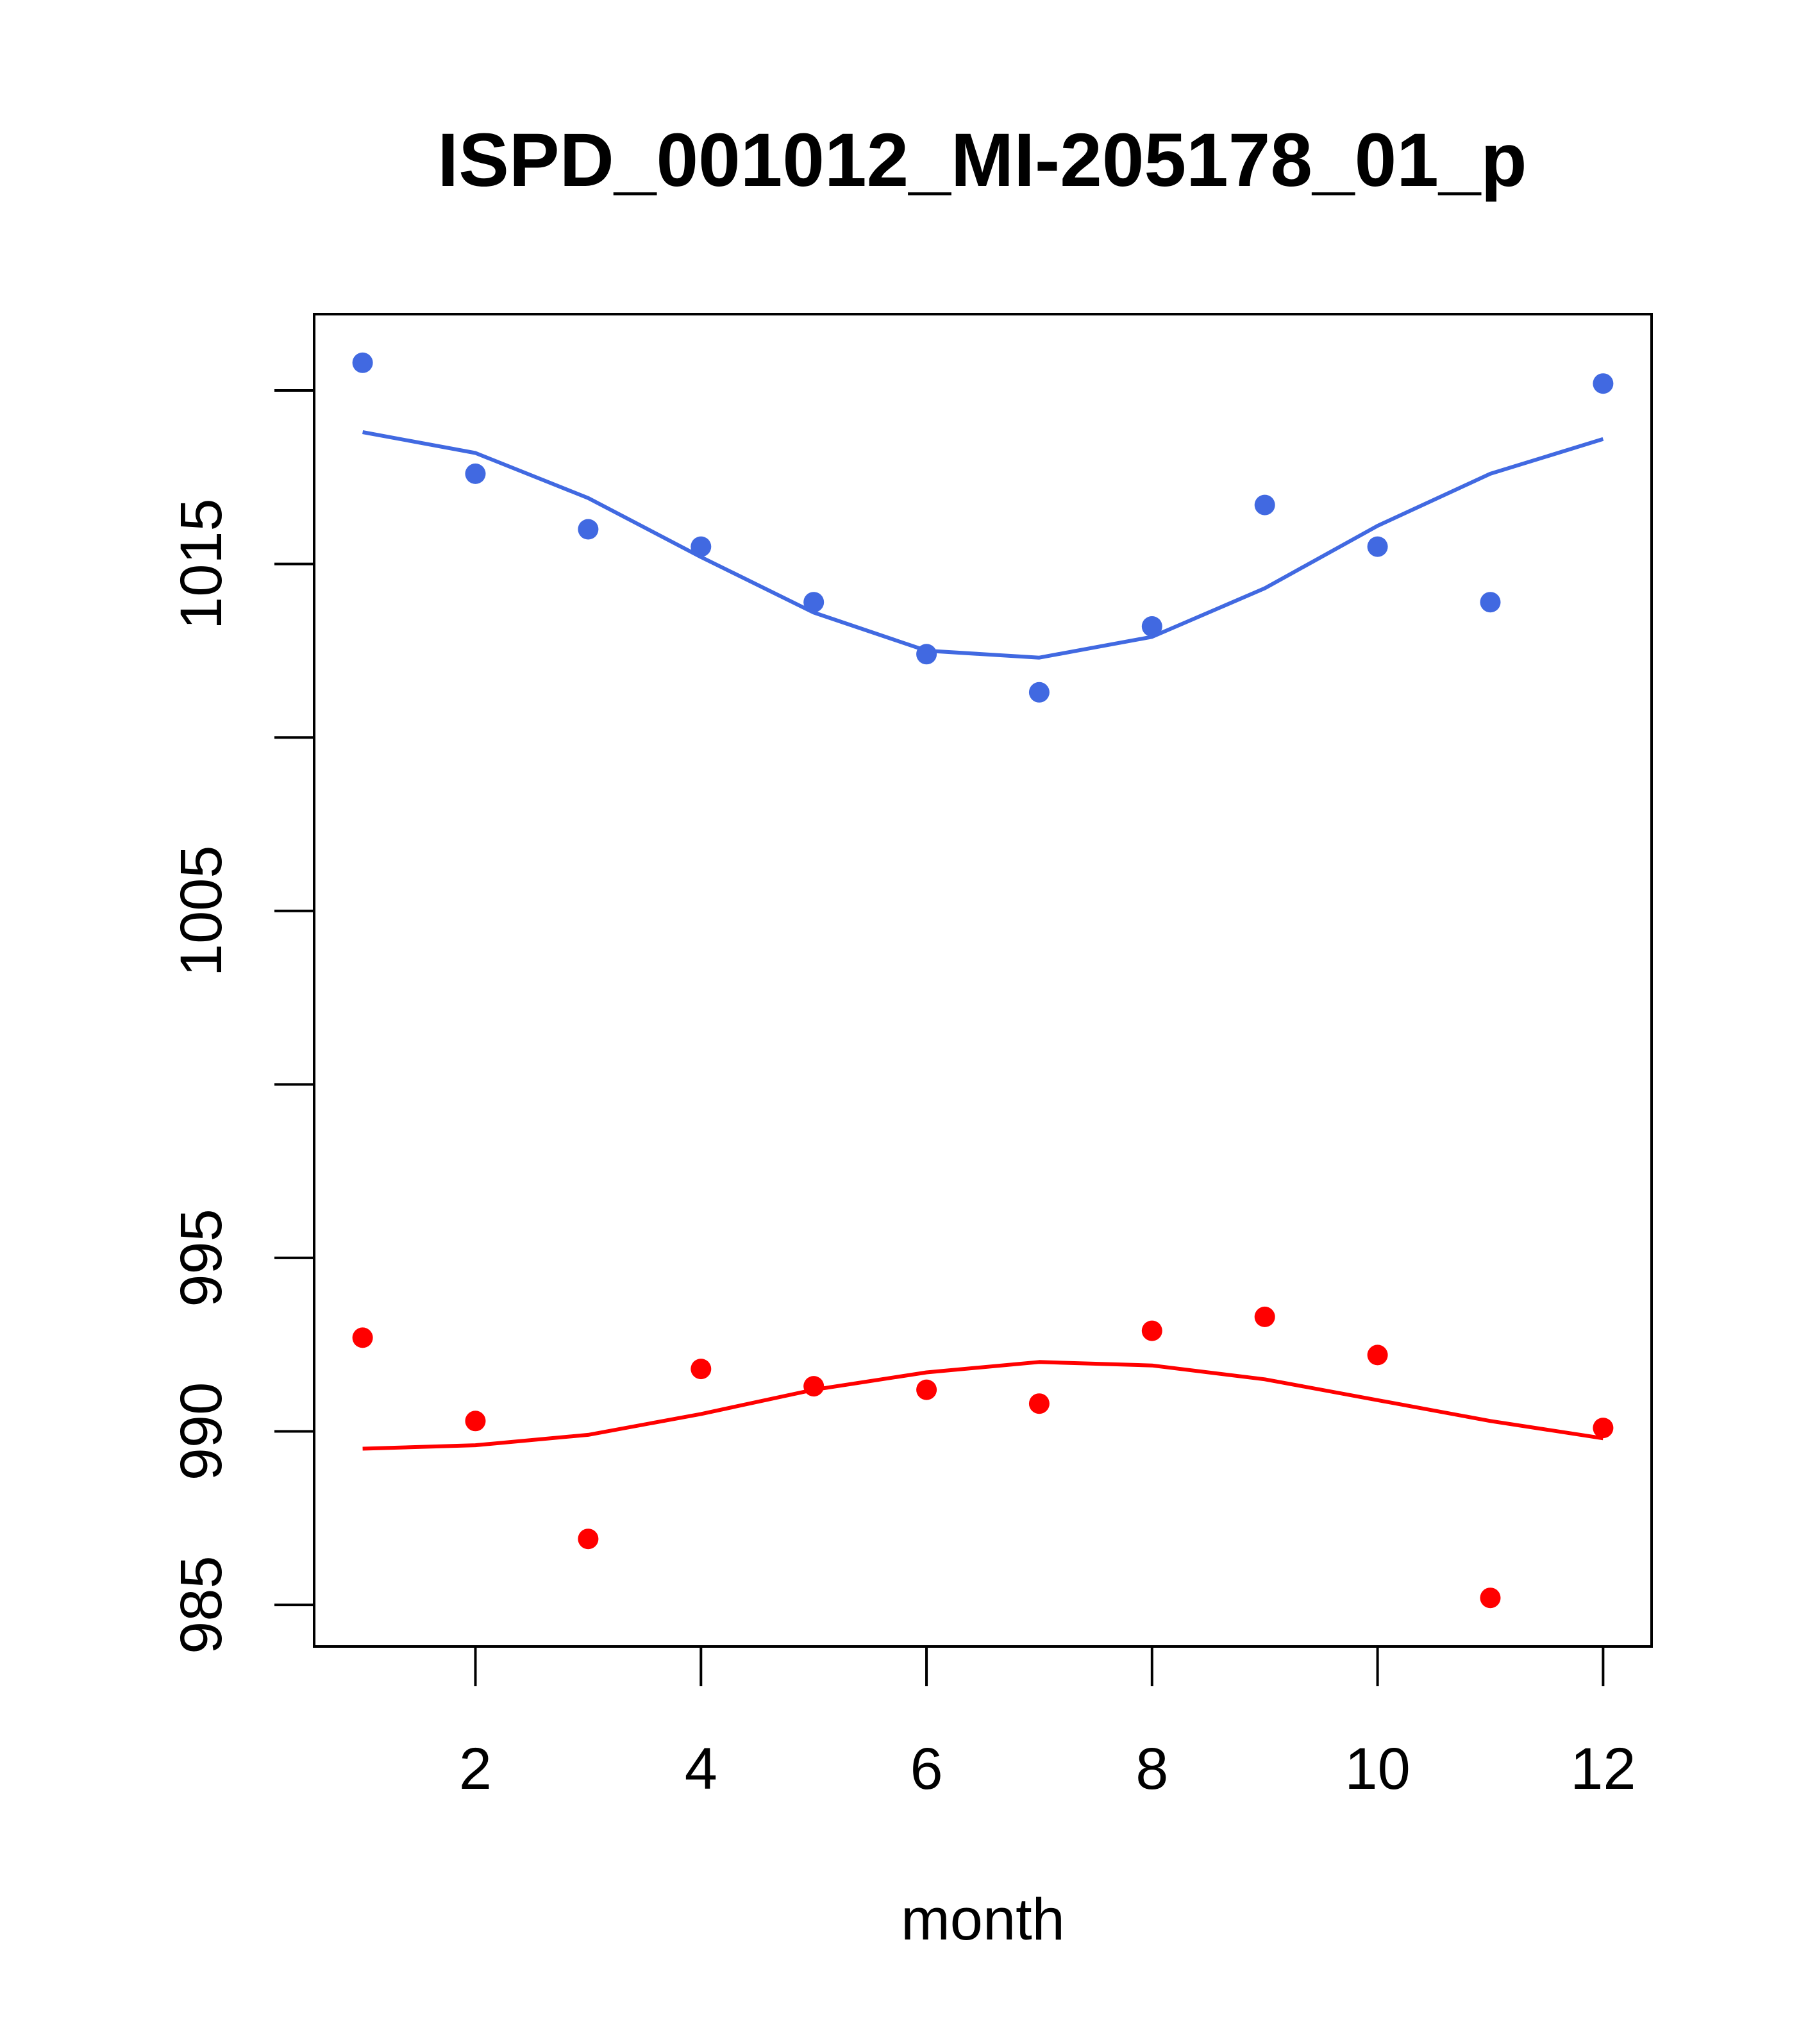 Image resolution: width=1817 pixels, height=2044 pixels. What do you see at coordinates (926, 1769) in the screenshot?
I see `x-tick-label: 6` at bounding box center [926, 1769].